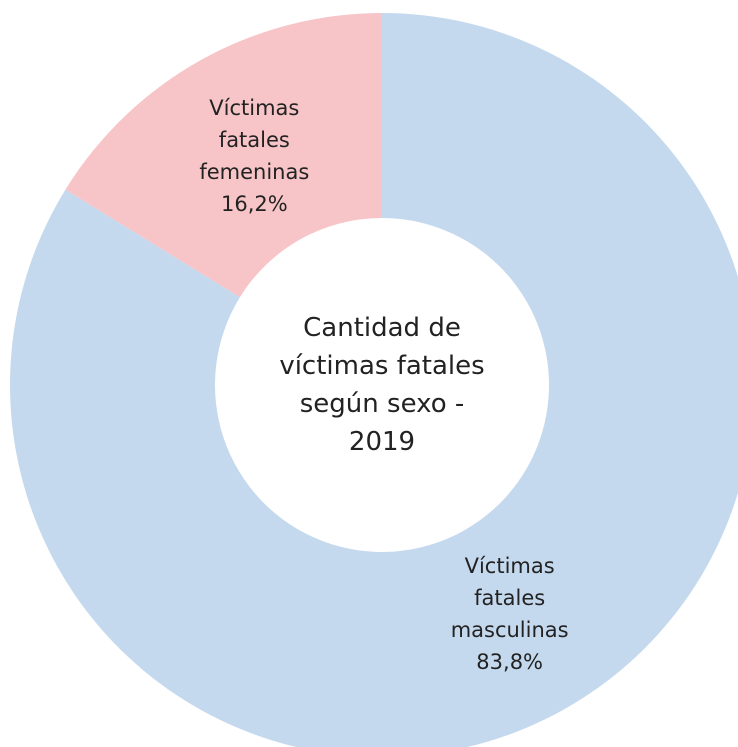  Describe the element at coordinates (254, 204) in the screenshot. I see `value-label: 16,2%` at that location.